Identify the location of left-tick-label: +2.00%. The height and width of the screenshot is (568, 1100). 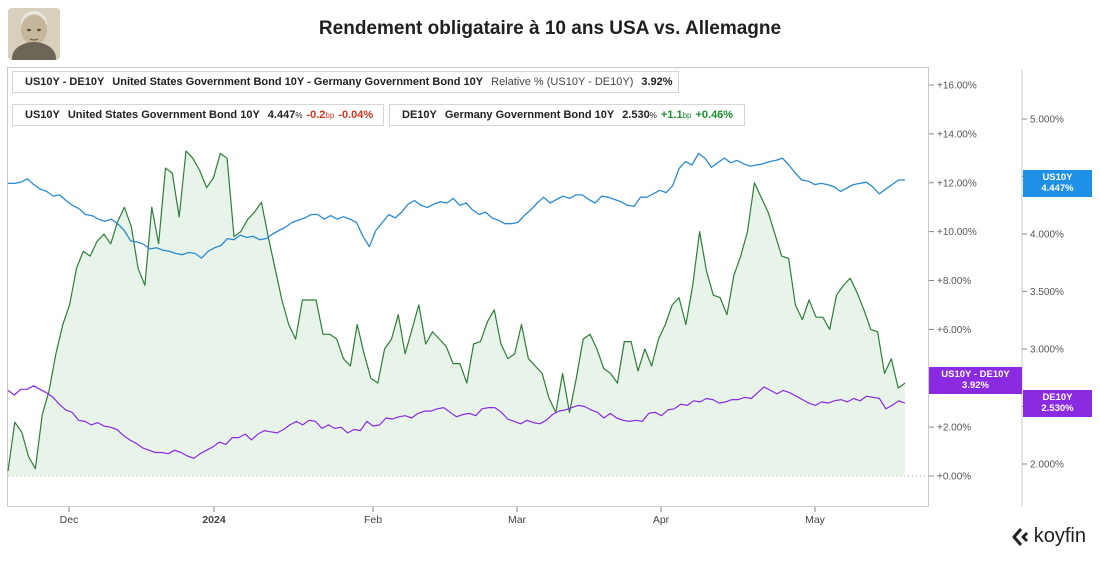
(954, 428).